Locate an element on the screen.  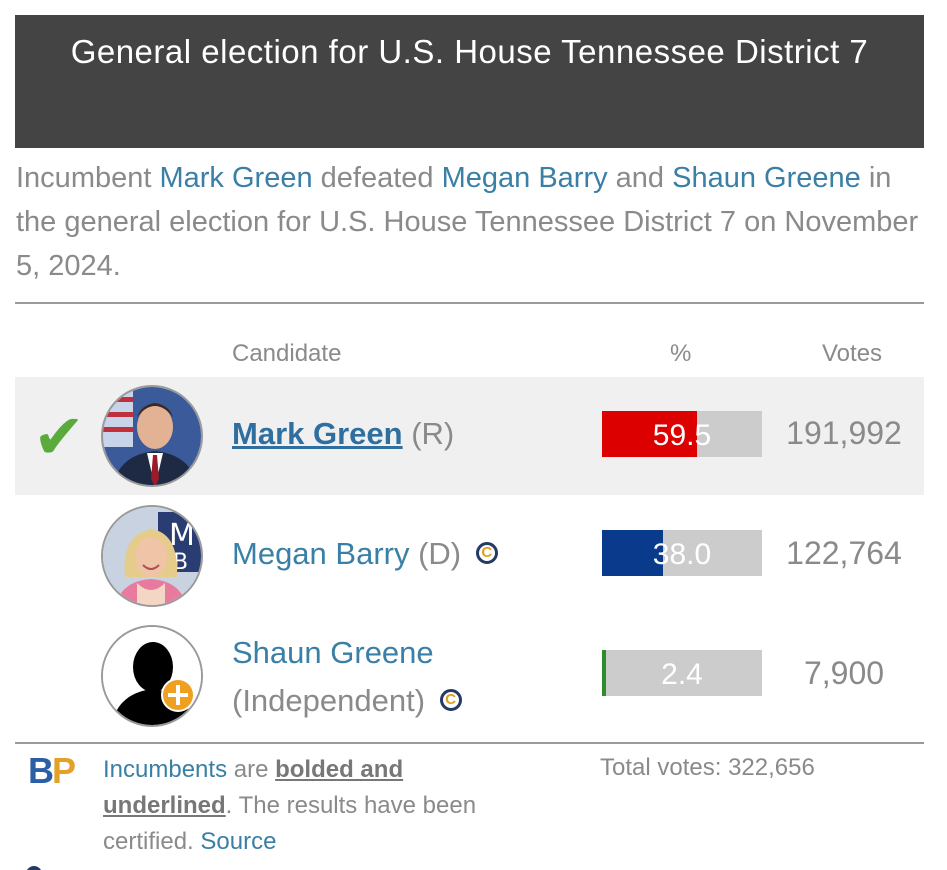
percent-label: 59.5 is located at coordinates (682, 435).